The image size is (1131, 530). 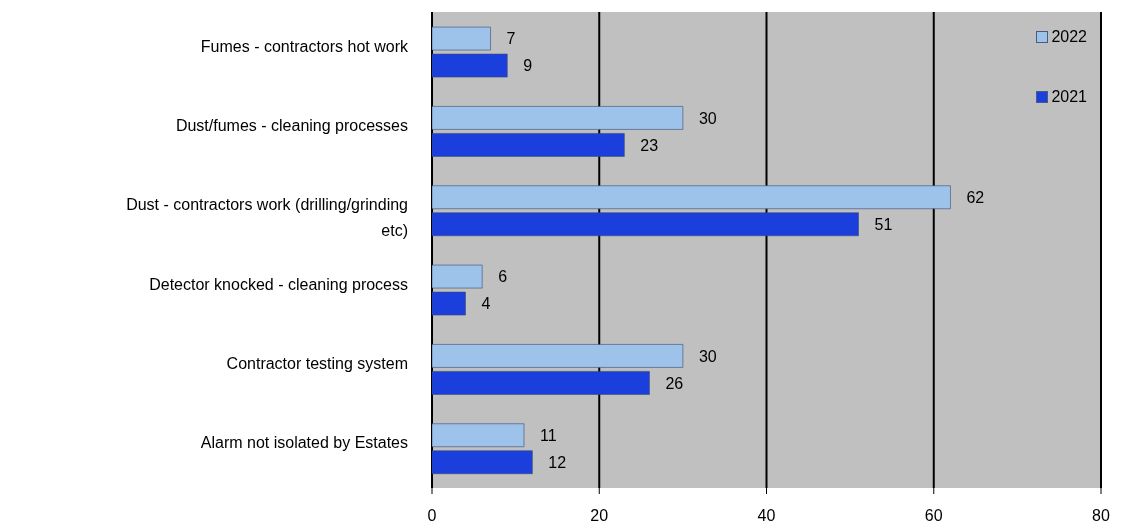 I want to click on y-tick-label: Contractor testing system, so click(x=317, y=363).